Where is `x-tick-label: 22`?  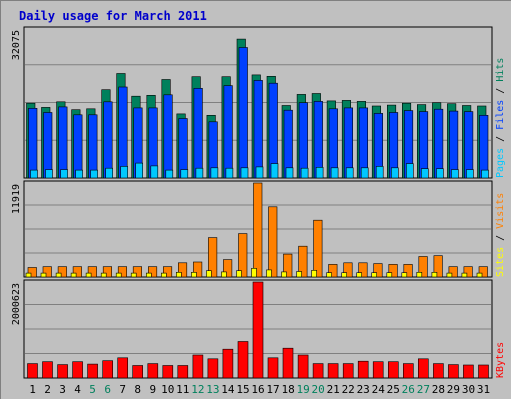 x-tick-label: 22 is located at coordinates (348, 389).